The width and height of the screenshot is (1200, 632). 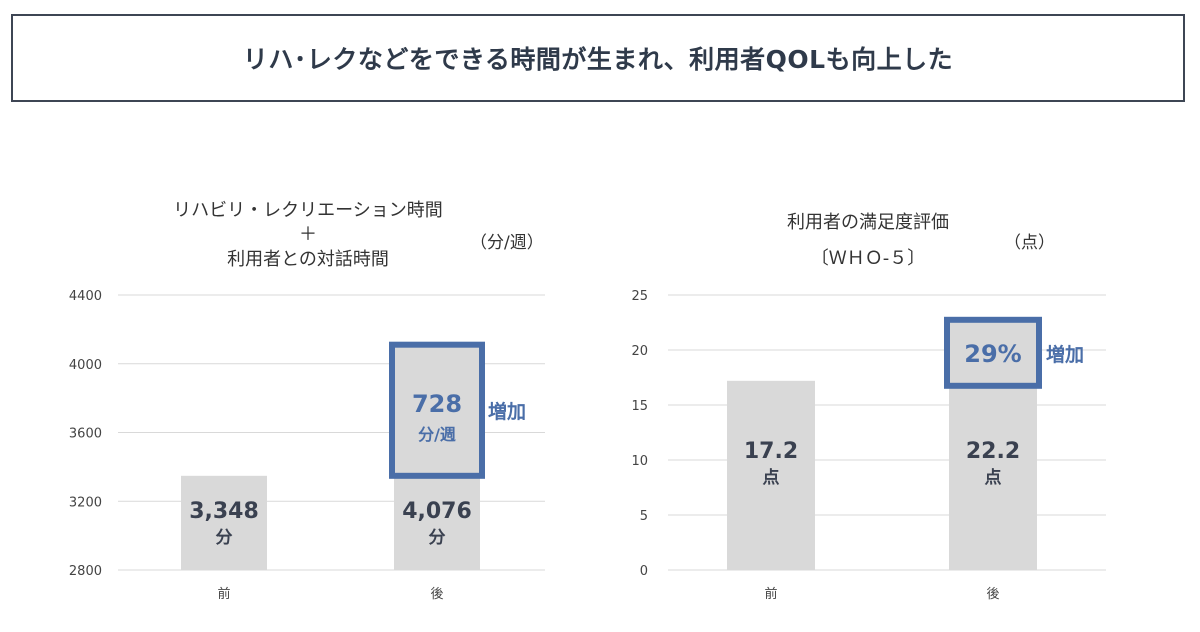 I want to click on page-title: リハ･レクなどをできる時間が生まれ、利用者QOLも向上した, so click(x=598, y=59).